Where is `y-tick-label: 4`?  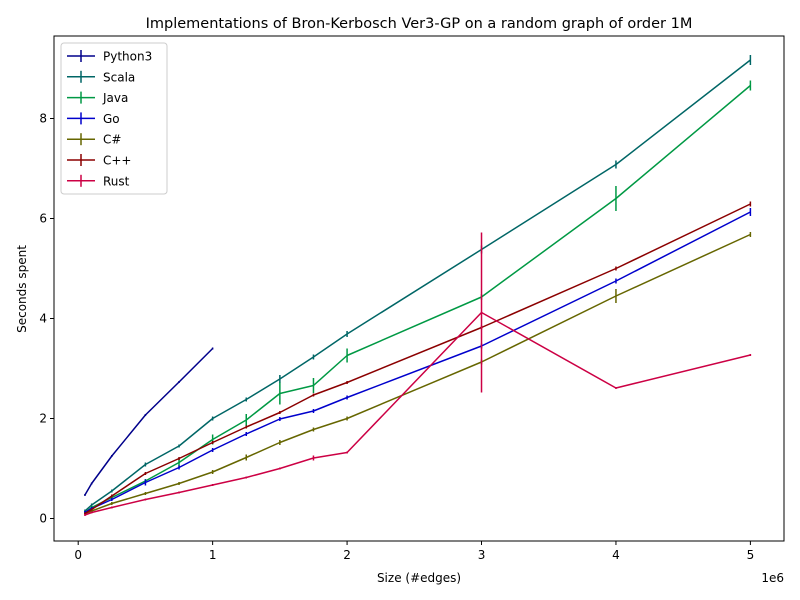 y-tick-label: 4 is located at coordinates (43, 319).